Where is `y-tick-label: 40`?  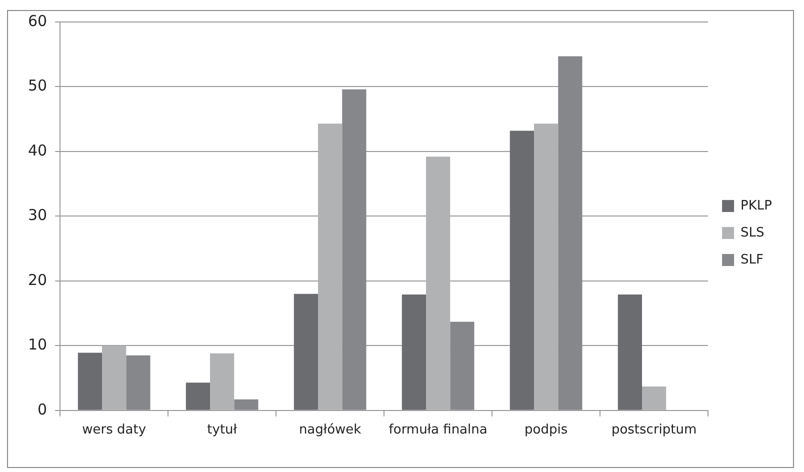
y-tick-label: 40 is located at coordinates (38, 150).